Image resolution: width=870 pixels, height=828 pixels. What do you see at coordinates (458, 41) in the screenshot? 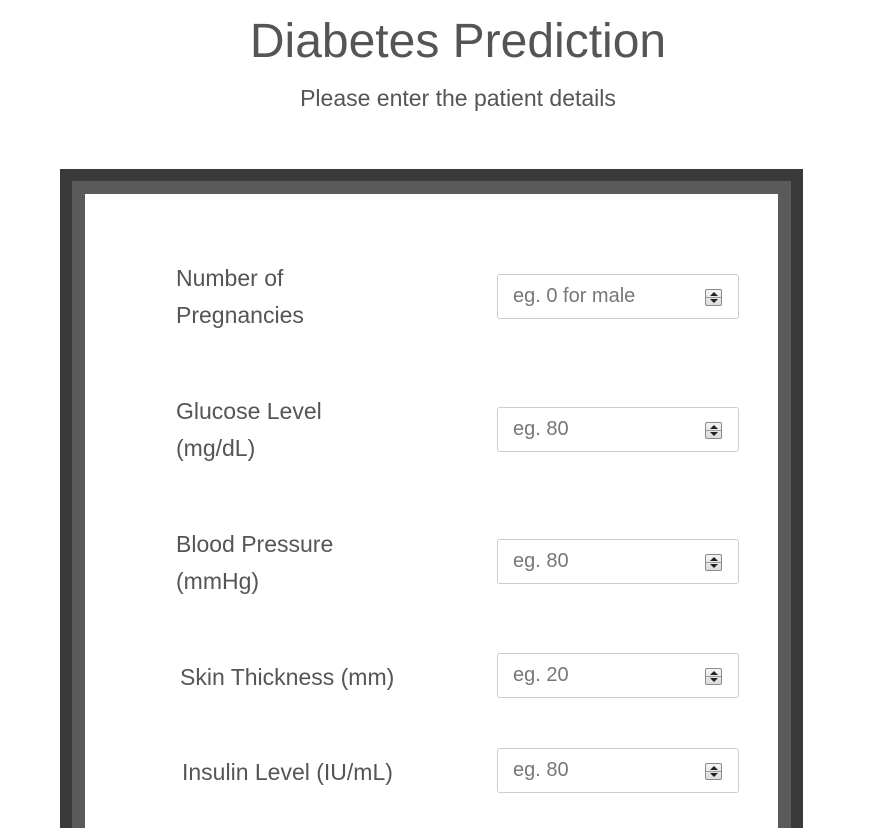
I see `page-title: Diabetes Prediction` at bounding box center [458, 41].